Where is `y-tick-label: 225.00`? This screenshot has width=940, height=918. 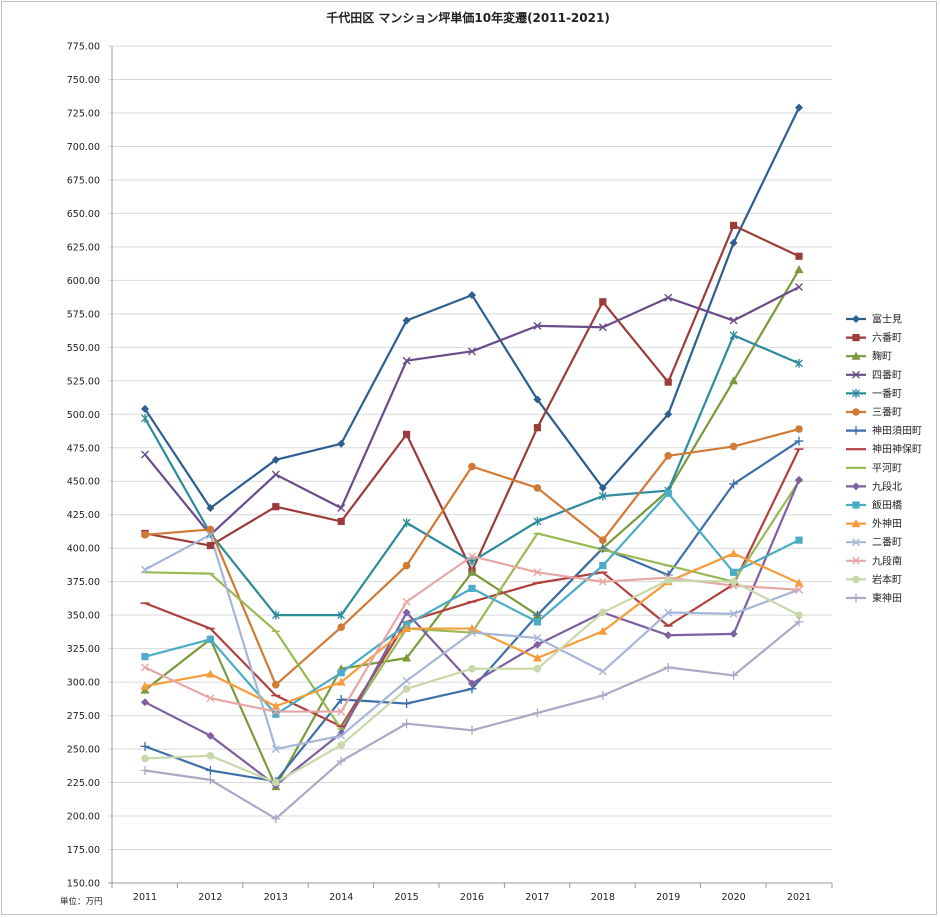 y-tick-label: 225.00 is located at coordinates (83, 783).